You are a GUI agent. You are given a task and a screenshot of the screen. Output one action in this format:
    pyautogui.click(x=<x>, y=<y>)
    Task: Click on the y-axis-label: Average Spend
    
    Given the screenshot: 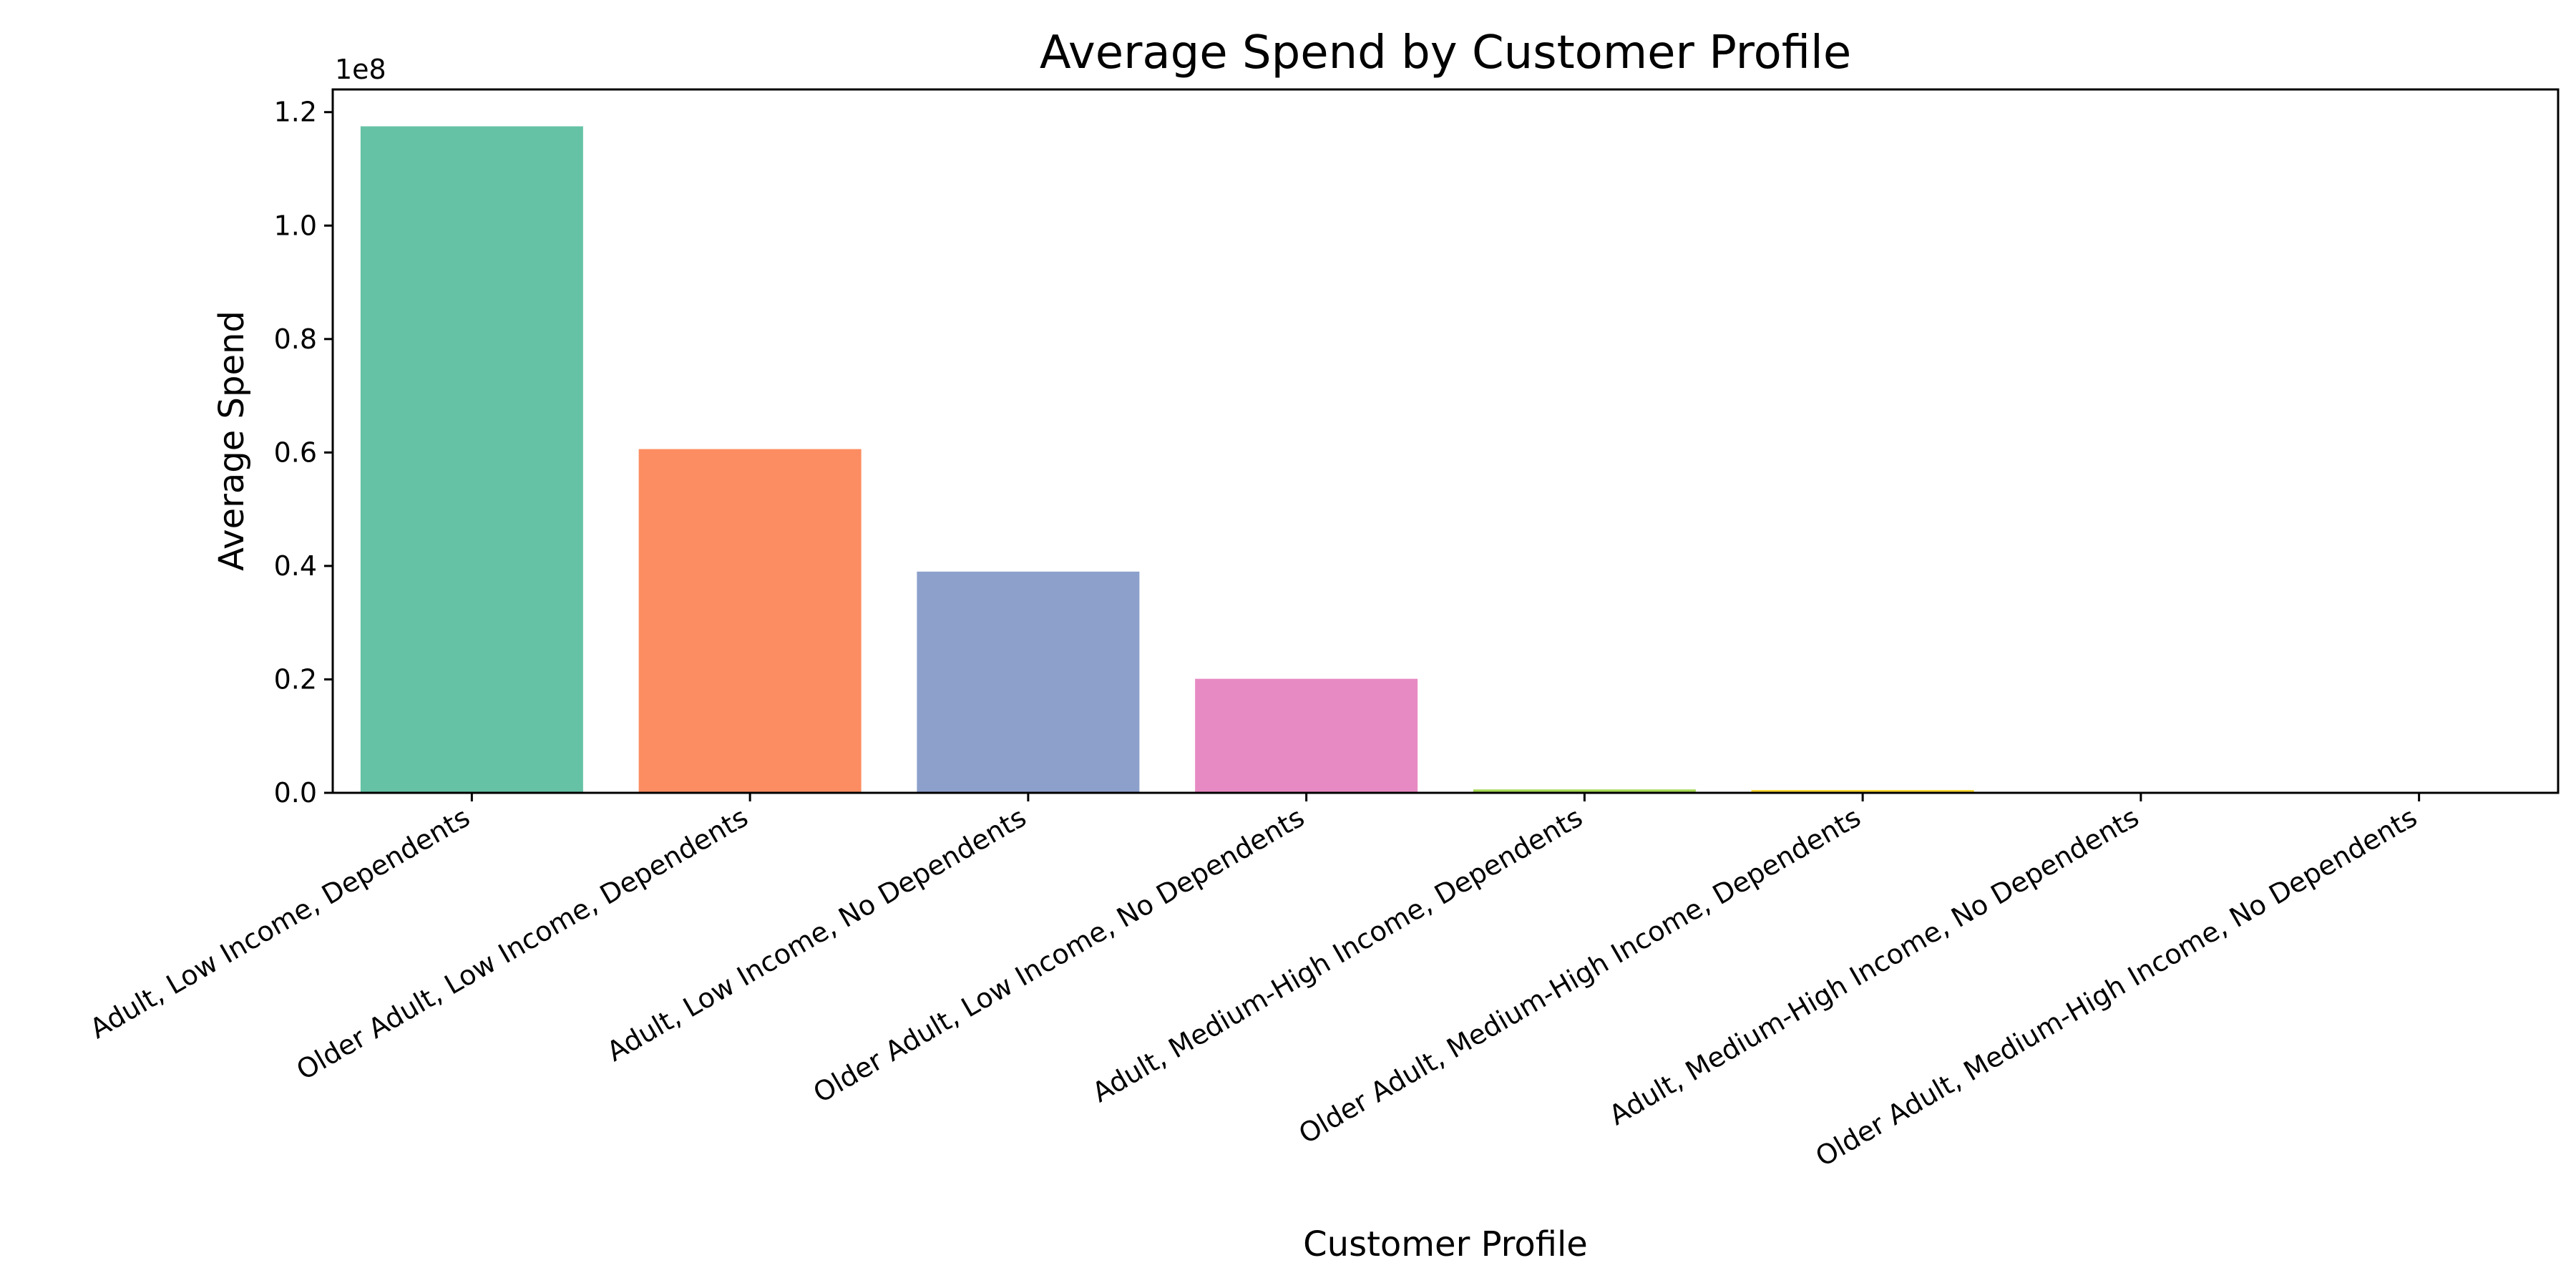 What is the action you would take?
    pyautogui.click(x=232, y=441)
    